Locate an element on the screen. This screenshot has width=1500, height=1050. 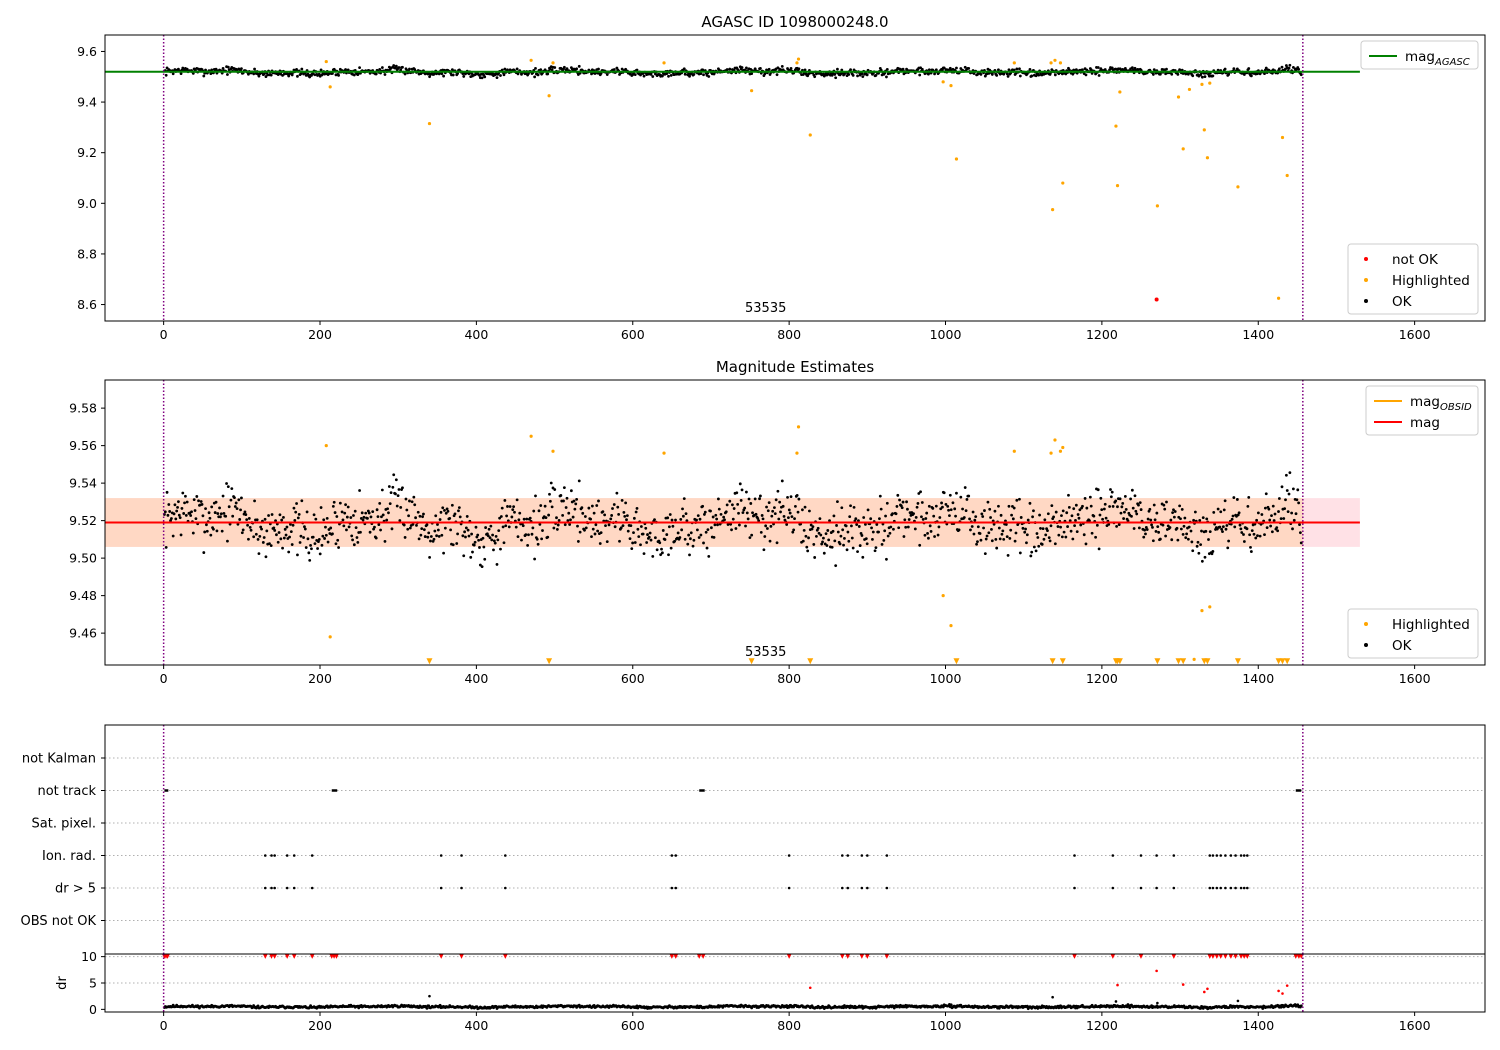
y-tick-label: 9.4 is located at coordinates (87, 102).